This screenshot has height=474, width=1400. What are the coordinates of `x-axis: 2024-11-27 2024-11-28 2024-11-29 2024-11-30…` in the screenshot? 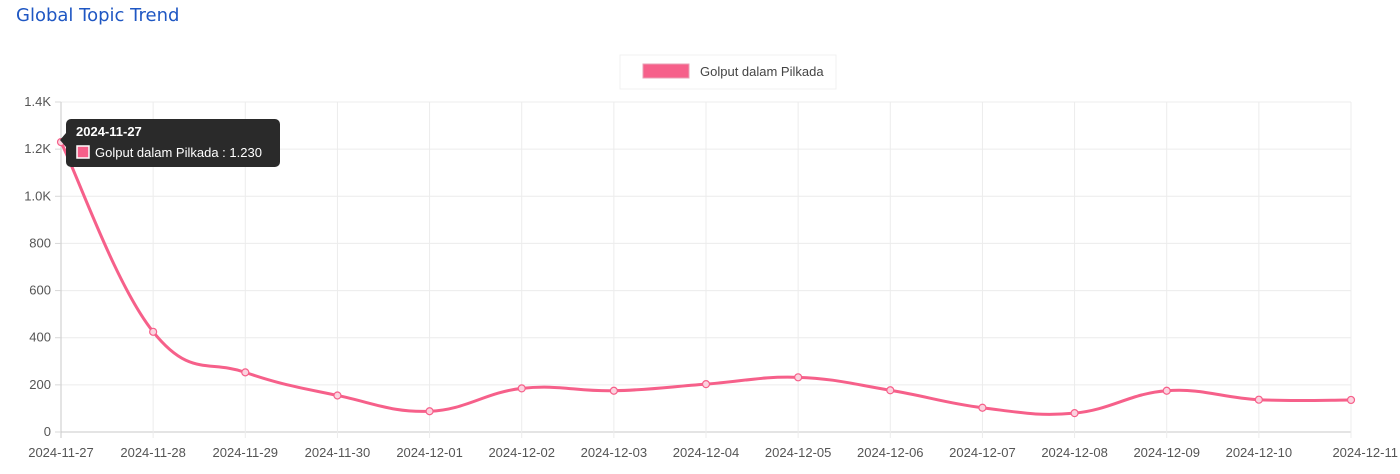 It's located at (713, 452).